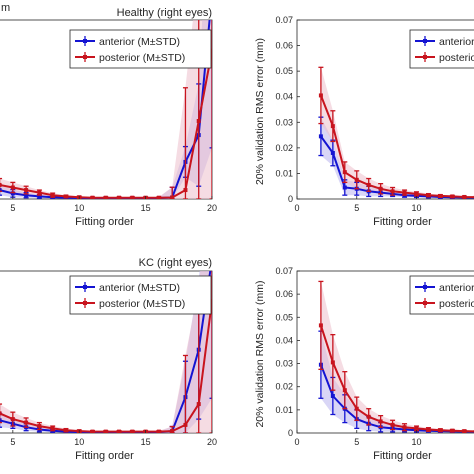 The height and width of the screenshot is (474, 474). I want to click on legend-label: posterior (M±STD), so click(142, 58).